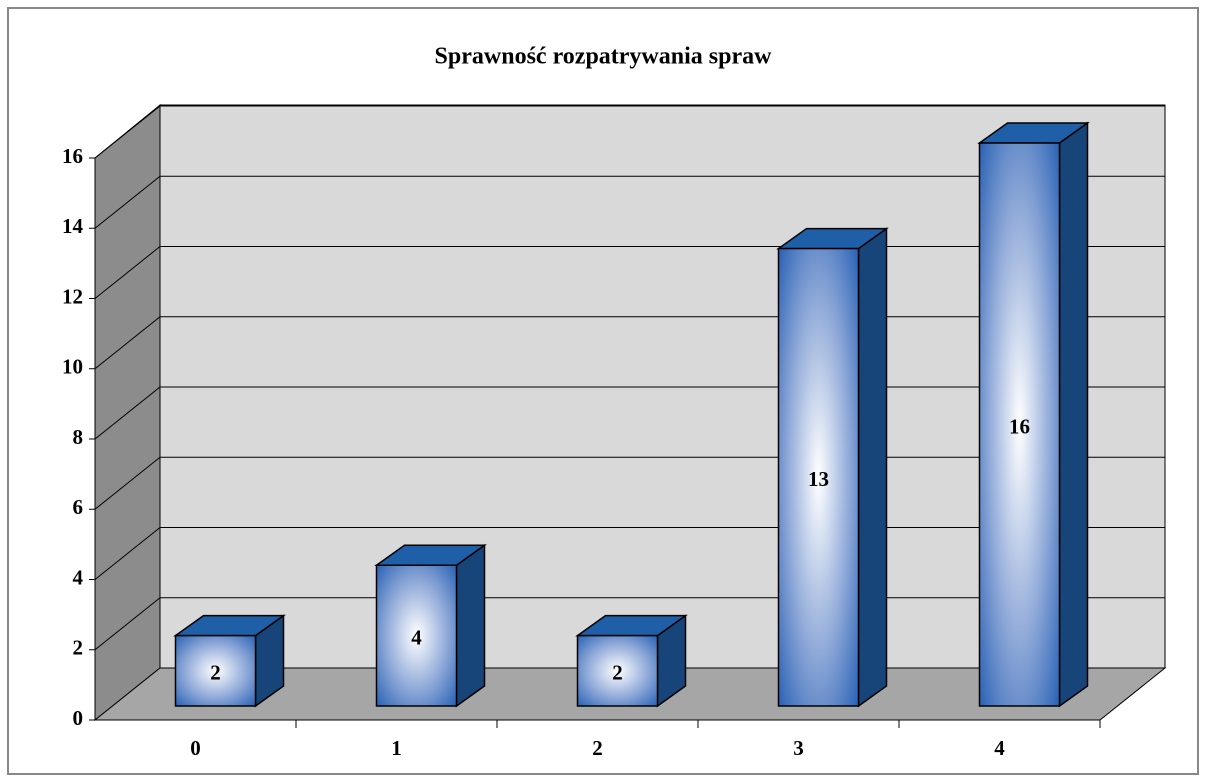  What do you see at coordinates (195, 748) in the screenshot?
I see `x-tick-label: 0` at bounding box center [195, 748].